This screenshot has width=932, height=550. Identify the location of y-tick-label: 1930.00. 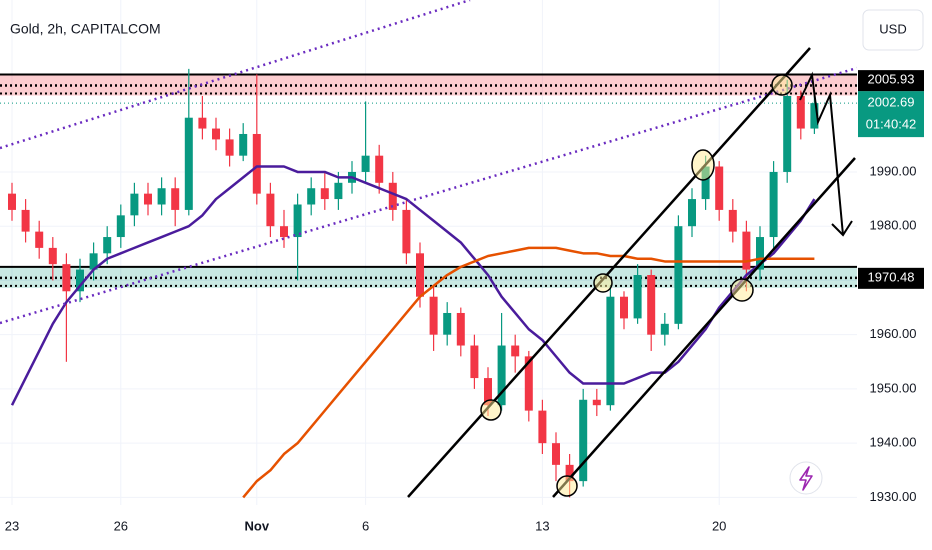
(893, 496).